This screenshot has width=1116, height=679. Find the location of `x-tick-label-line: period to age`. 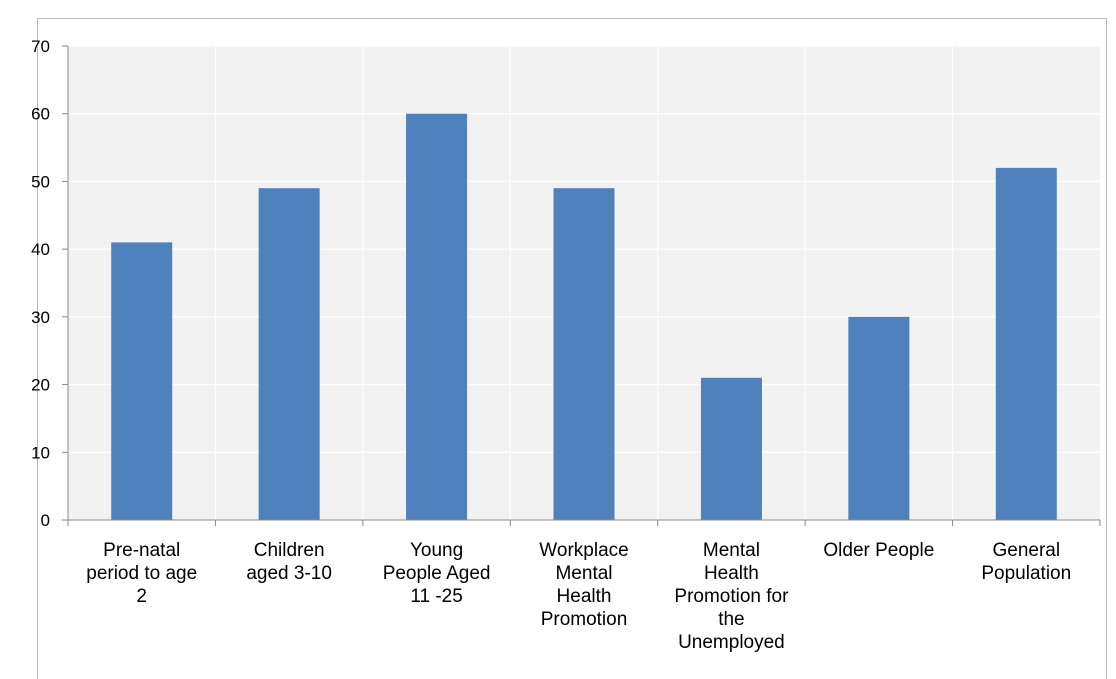

x-tick-label-line: period to age is located at coordinates (141, 573).